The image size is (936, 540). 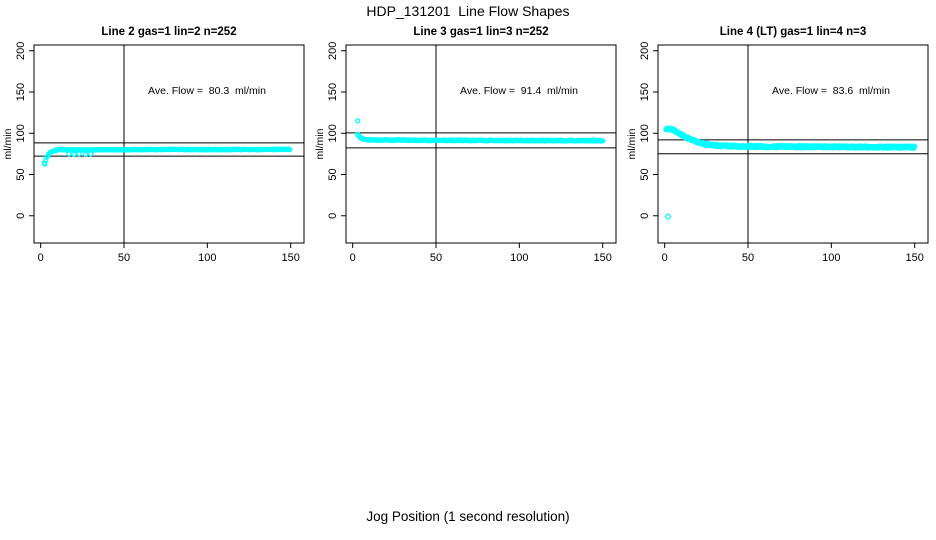 What do you see at coordinates (168, 32) in the screenshot?
I see `panel-title: Line 2 gas=1 lin=2 n=252` at bounding box center [168, 32].